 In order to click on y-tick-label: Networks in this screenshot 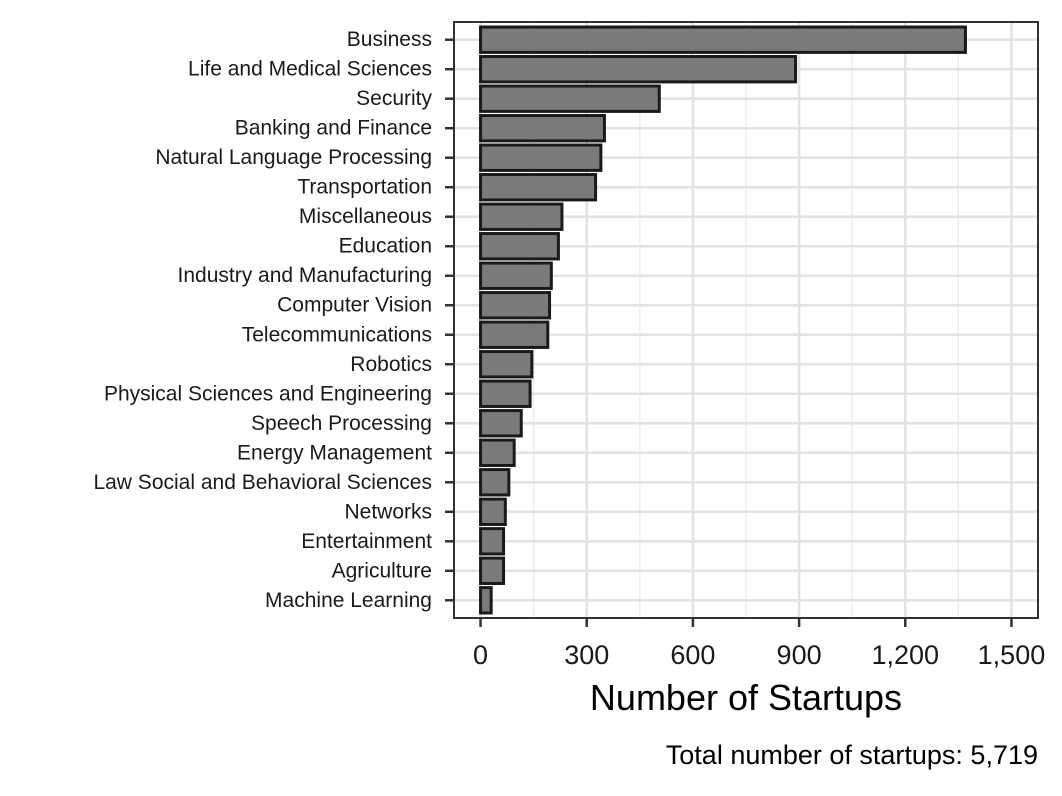, I will do `click(388, 511)`.